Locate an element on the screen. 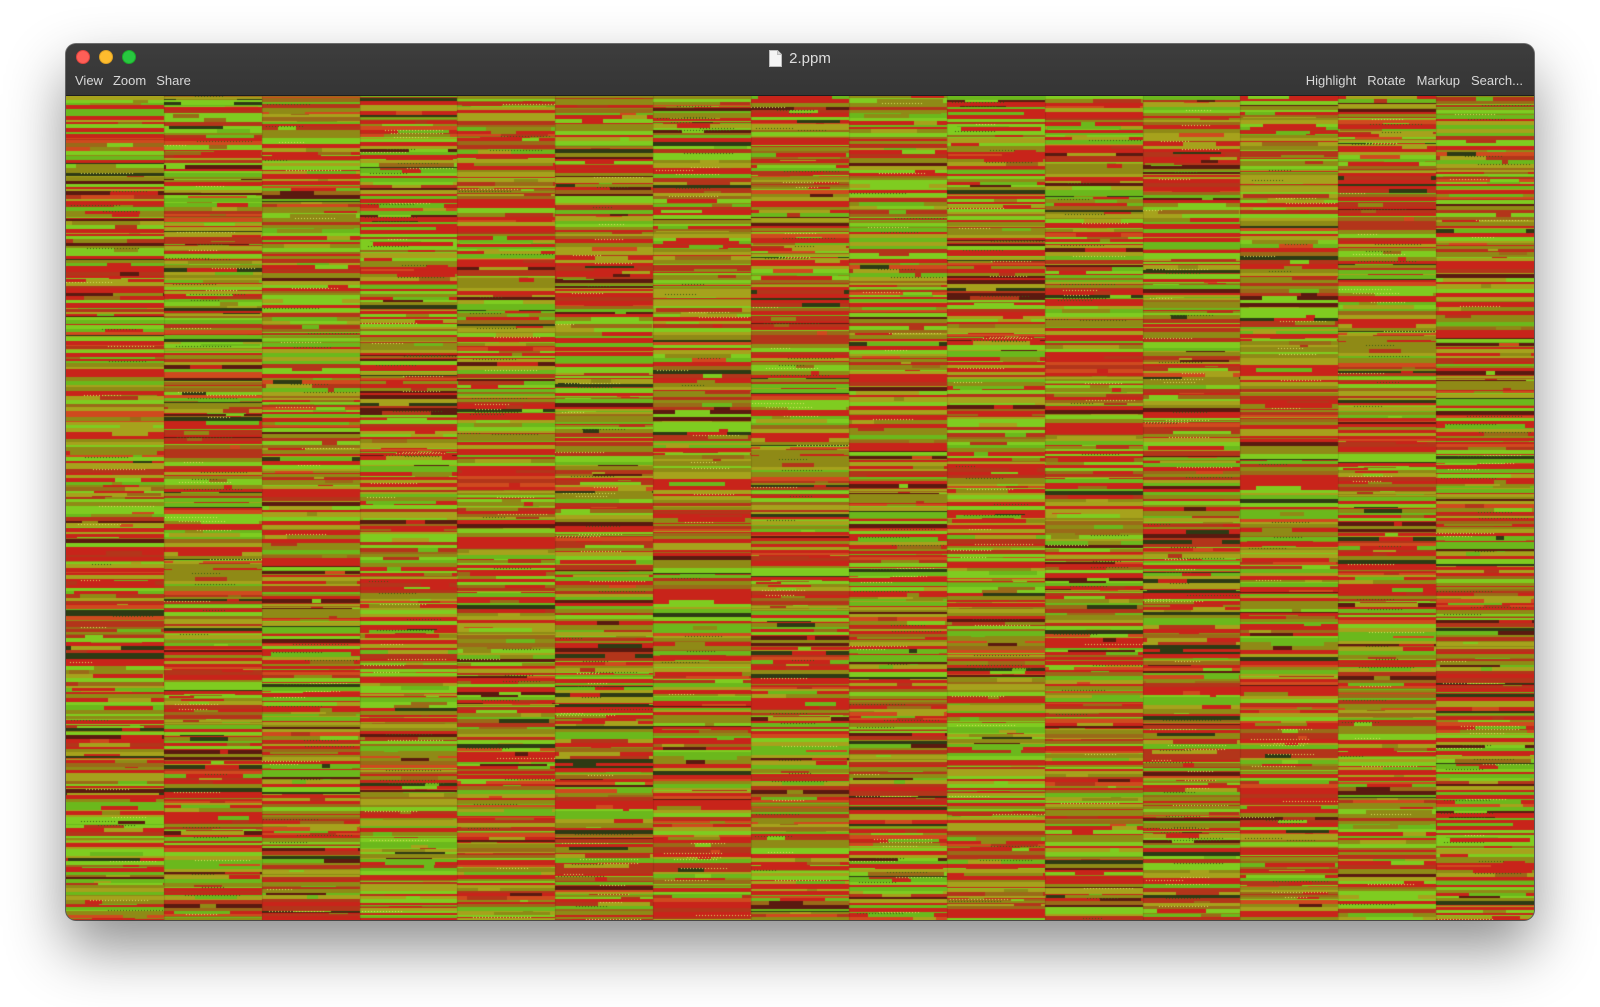  window-title-text: 2.ppm is located at coordinates (810, 58).